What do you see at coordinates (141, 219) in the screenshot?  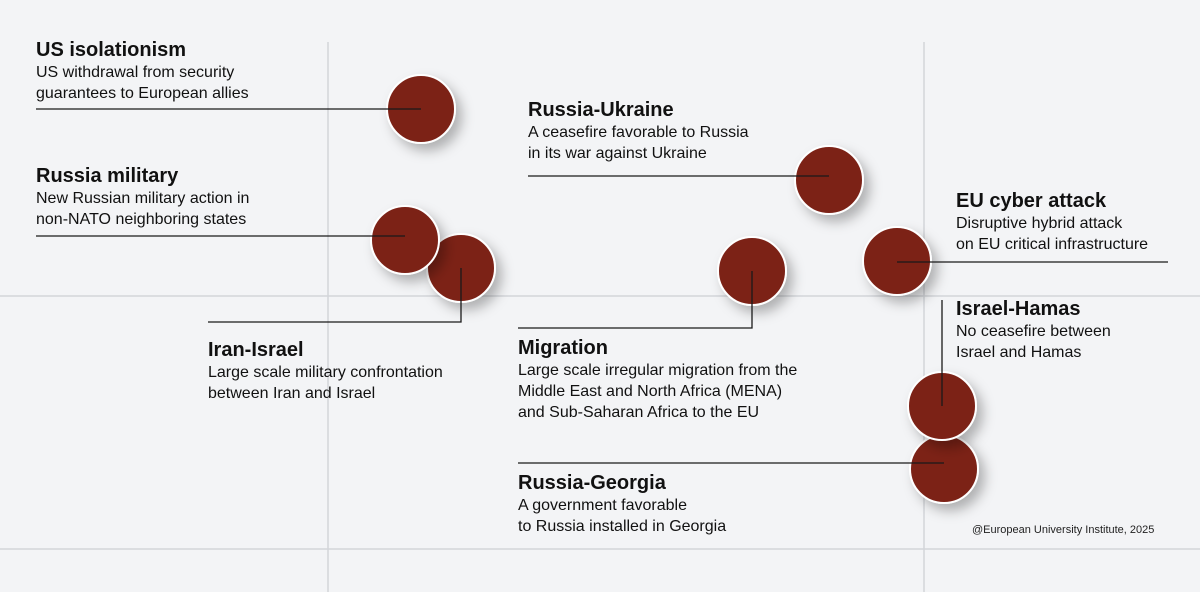 I see `risk-description: non-NATO neighboring states` at bounding box center [141, 219].